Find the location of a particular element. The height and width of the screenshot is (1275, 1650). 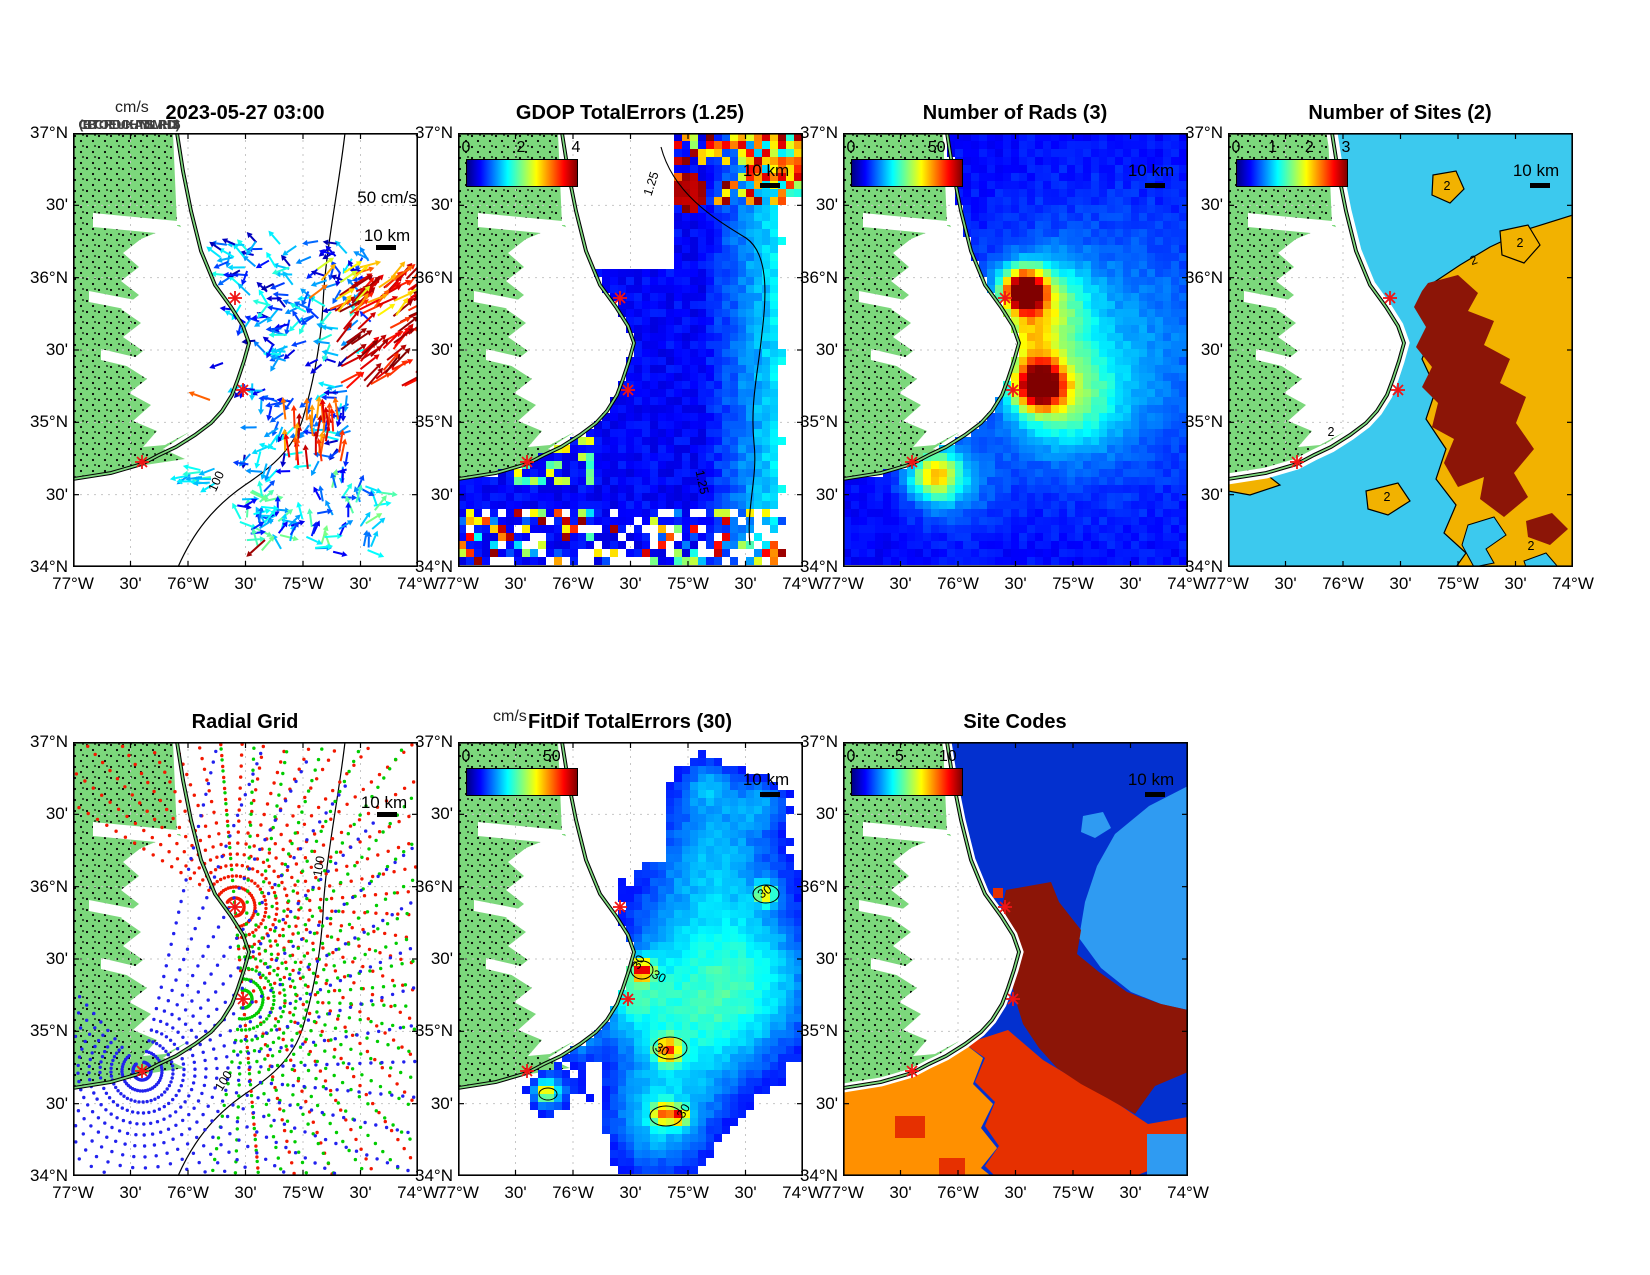

fitdif-30-contour is located at coordinates (766, 894).